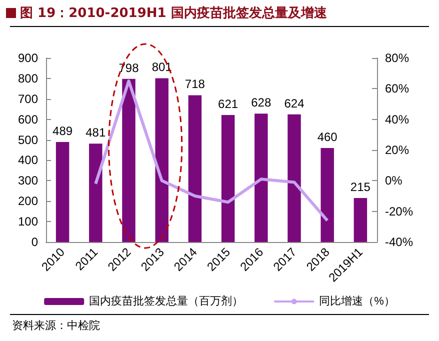 The height and width of the screenshot is (341, 439). I want to click on text: 资料来源：中检院, so click(56, 325).